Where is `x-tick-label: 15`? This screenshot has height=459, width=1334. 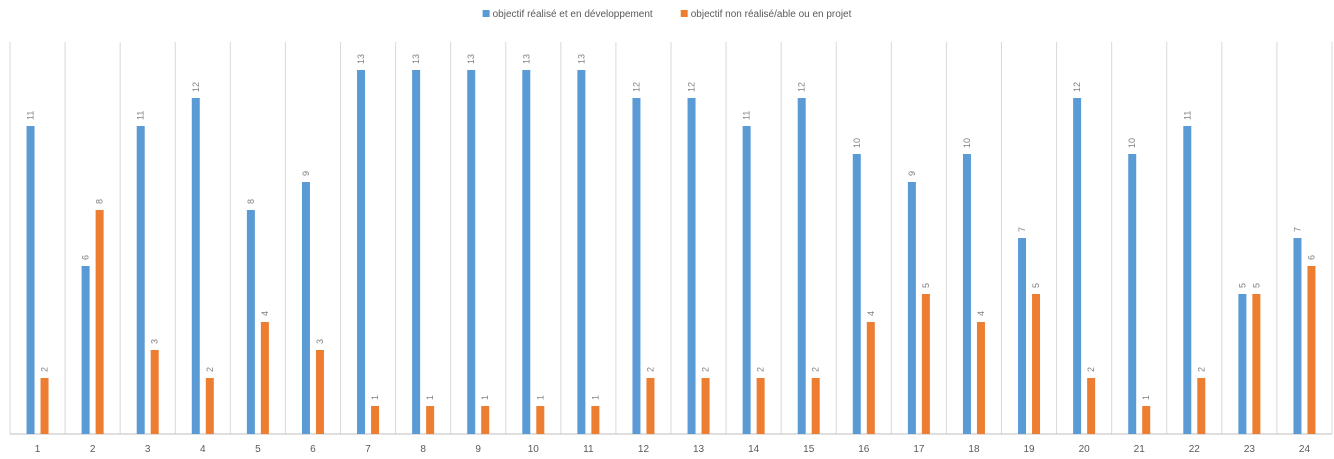
x-tick-label: 15 is located at coordinates (809, 449).